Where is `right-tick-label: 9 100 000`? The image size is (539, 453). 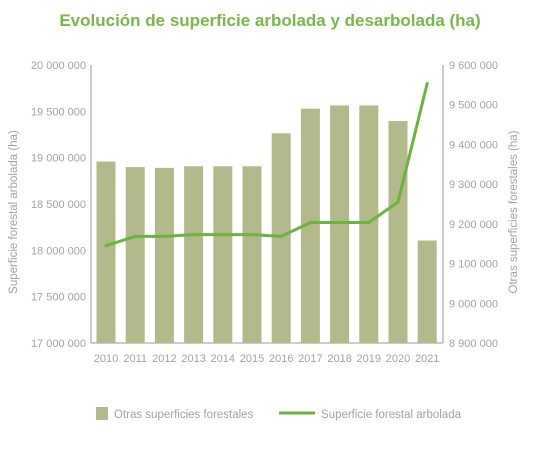 right-tick-label: 9 100 000 is located at coordinates (473, 265).